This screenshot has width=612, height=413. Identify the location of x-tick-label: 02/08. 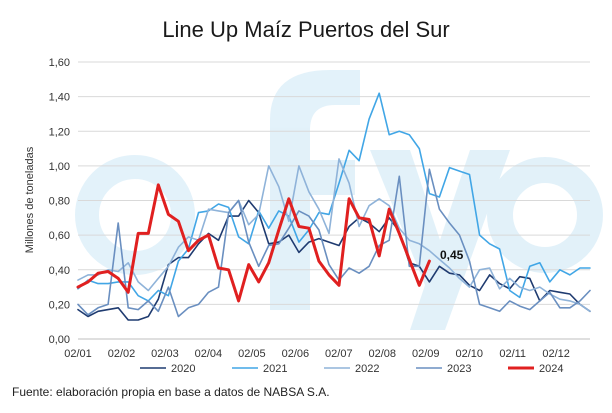
(383, 354).